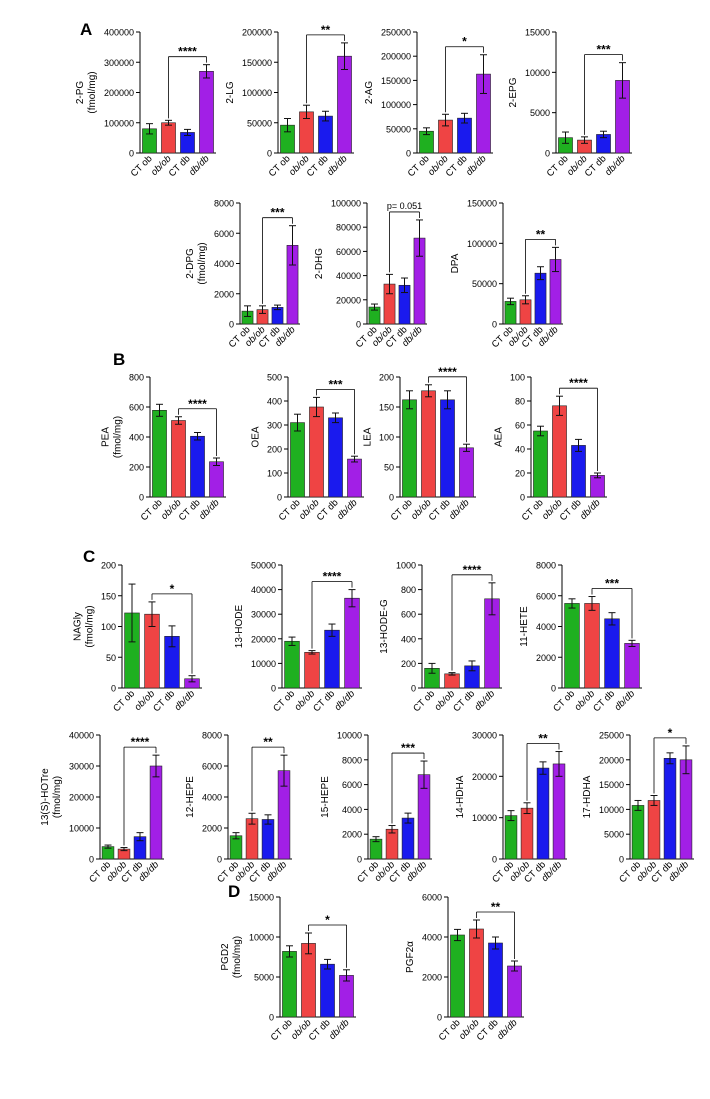 The height and width of the screenshot is (1099, 710). Describe the element at coordinates (119, 359) in the screenshot. I see `panel-label-b: B` at that location.